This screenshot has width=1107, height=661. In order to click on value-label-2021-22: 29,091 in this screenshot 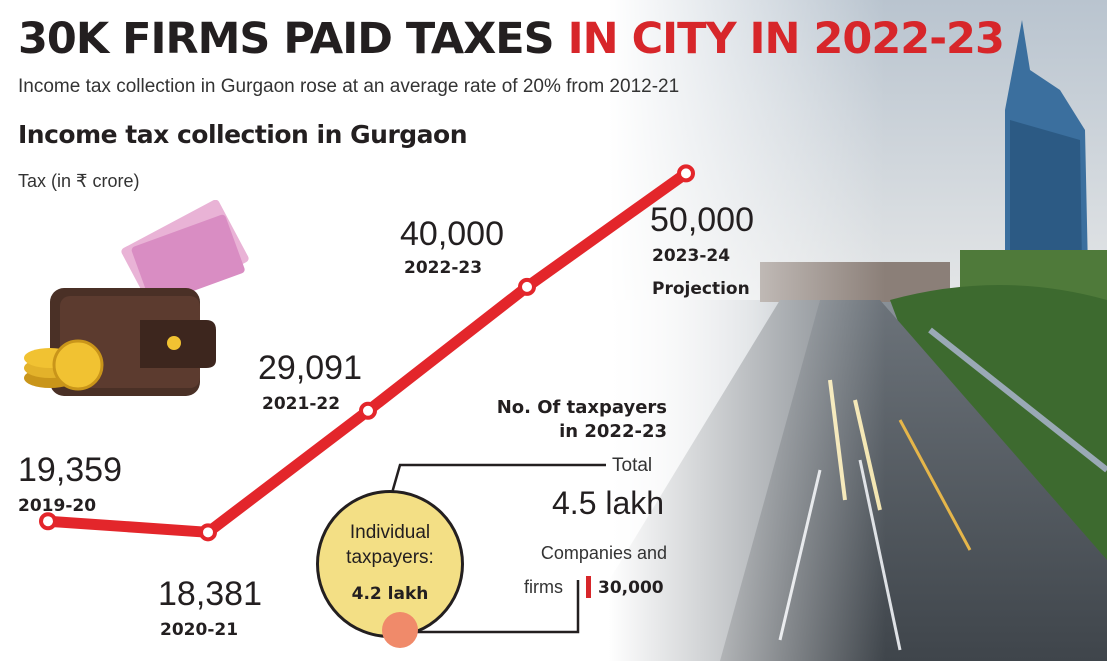, I will do `click(310, 368)`.